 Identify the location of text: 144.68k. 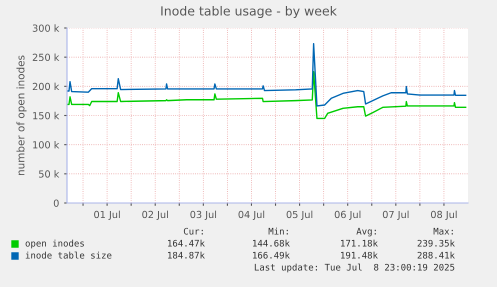
(271, 243).